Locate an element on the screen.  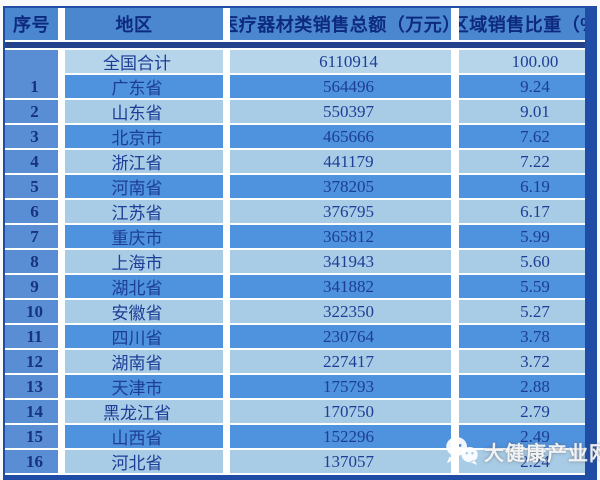
sales-amount-cell: 365812 is located at coordinates (340, 236).